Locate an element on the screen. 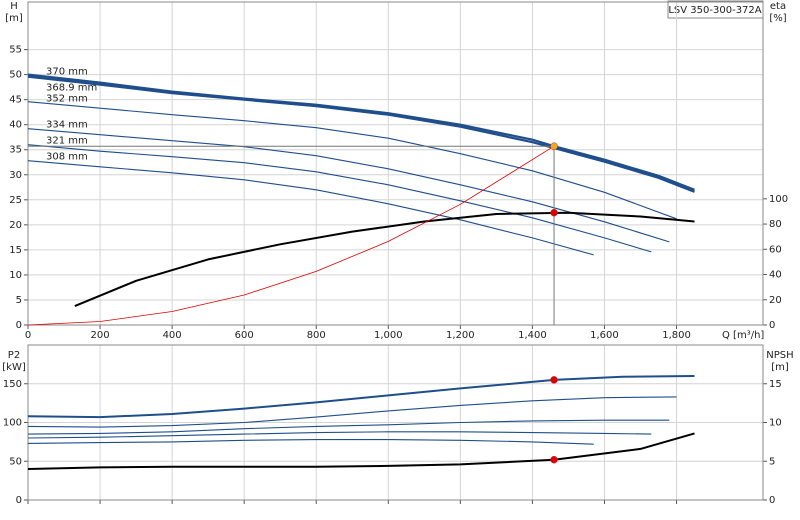 The width and height of the screenshot is (800, 520). y2-unit: [m] is located at coordinates (780, 367).